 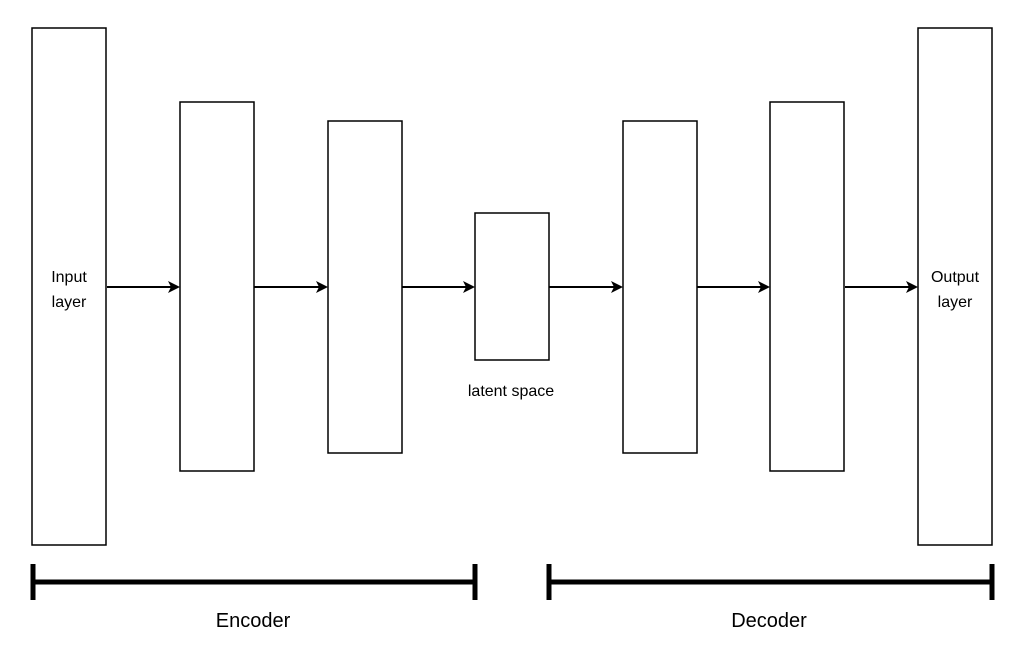 What do you see at coordinates (69, 302) in the screenshot?
I see `input-layer-label-line-2: layer` at bounding box center [69, 302].